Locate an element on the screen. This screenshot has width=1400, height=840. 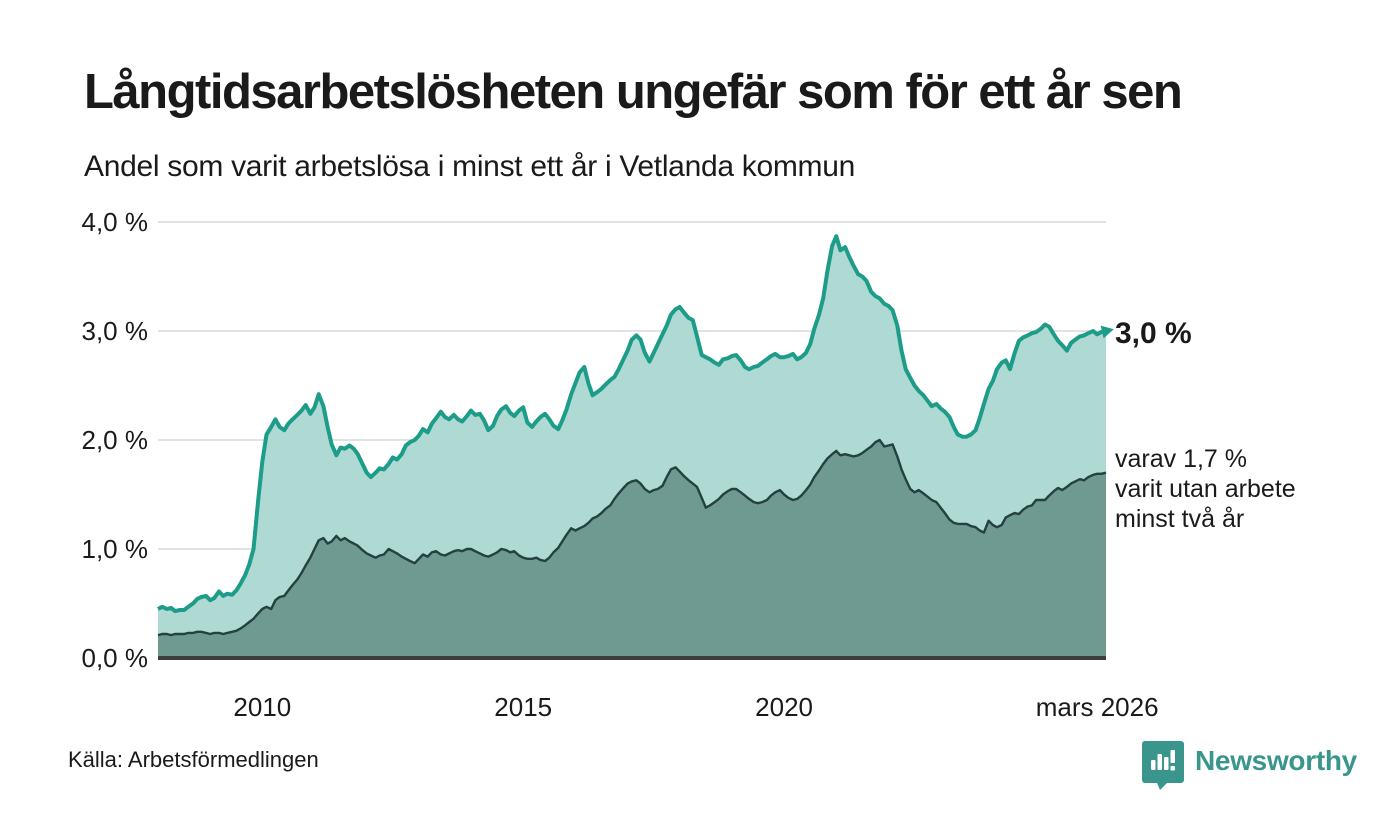
source-credit: Källa: Arbetsförmedlingen is located at coordinates (193, 759).